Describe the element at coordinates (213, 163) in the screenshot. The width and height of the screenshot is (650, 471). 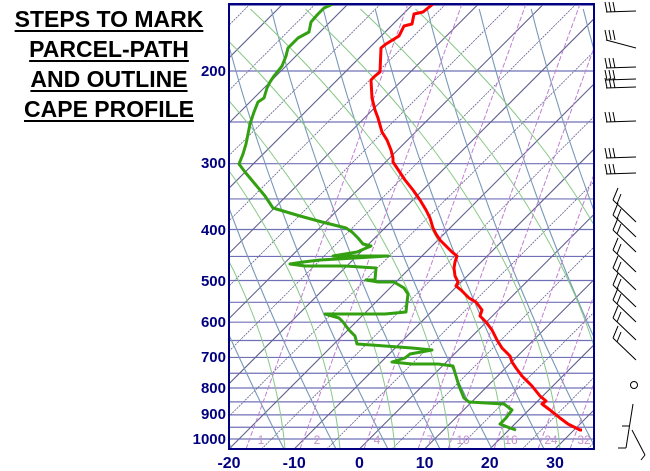
I see `y-tick-label: 300` at that location.